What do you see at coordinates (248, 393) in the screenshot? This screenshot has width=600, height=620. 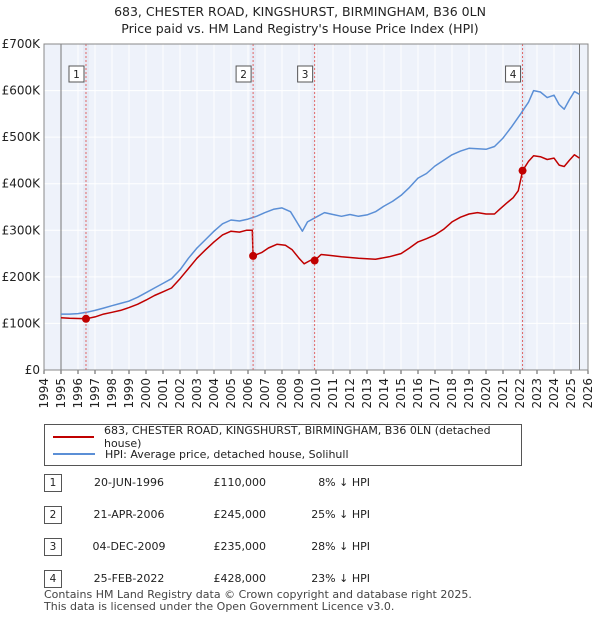 I see `x-tick-label: 2006` at bounding box center [248, 393].